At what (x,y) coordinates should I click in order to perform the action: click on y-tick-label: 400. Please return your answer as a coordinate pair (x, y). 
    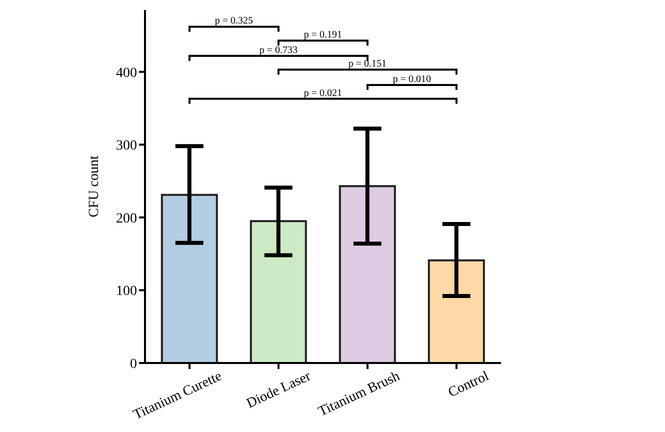
    Looking at the image, I should click on (126, 73).